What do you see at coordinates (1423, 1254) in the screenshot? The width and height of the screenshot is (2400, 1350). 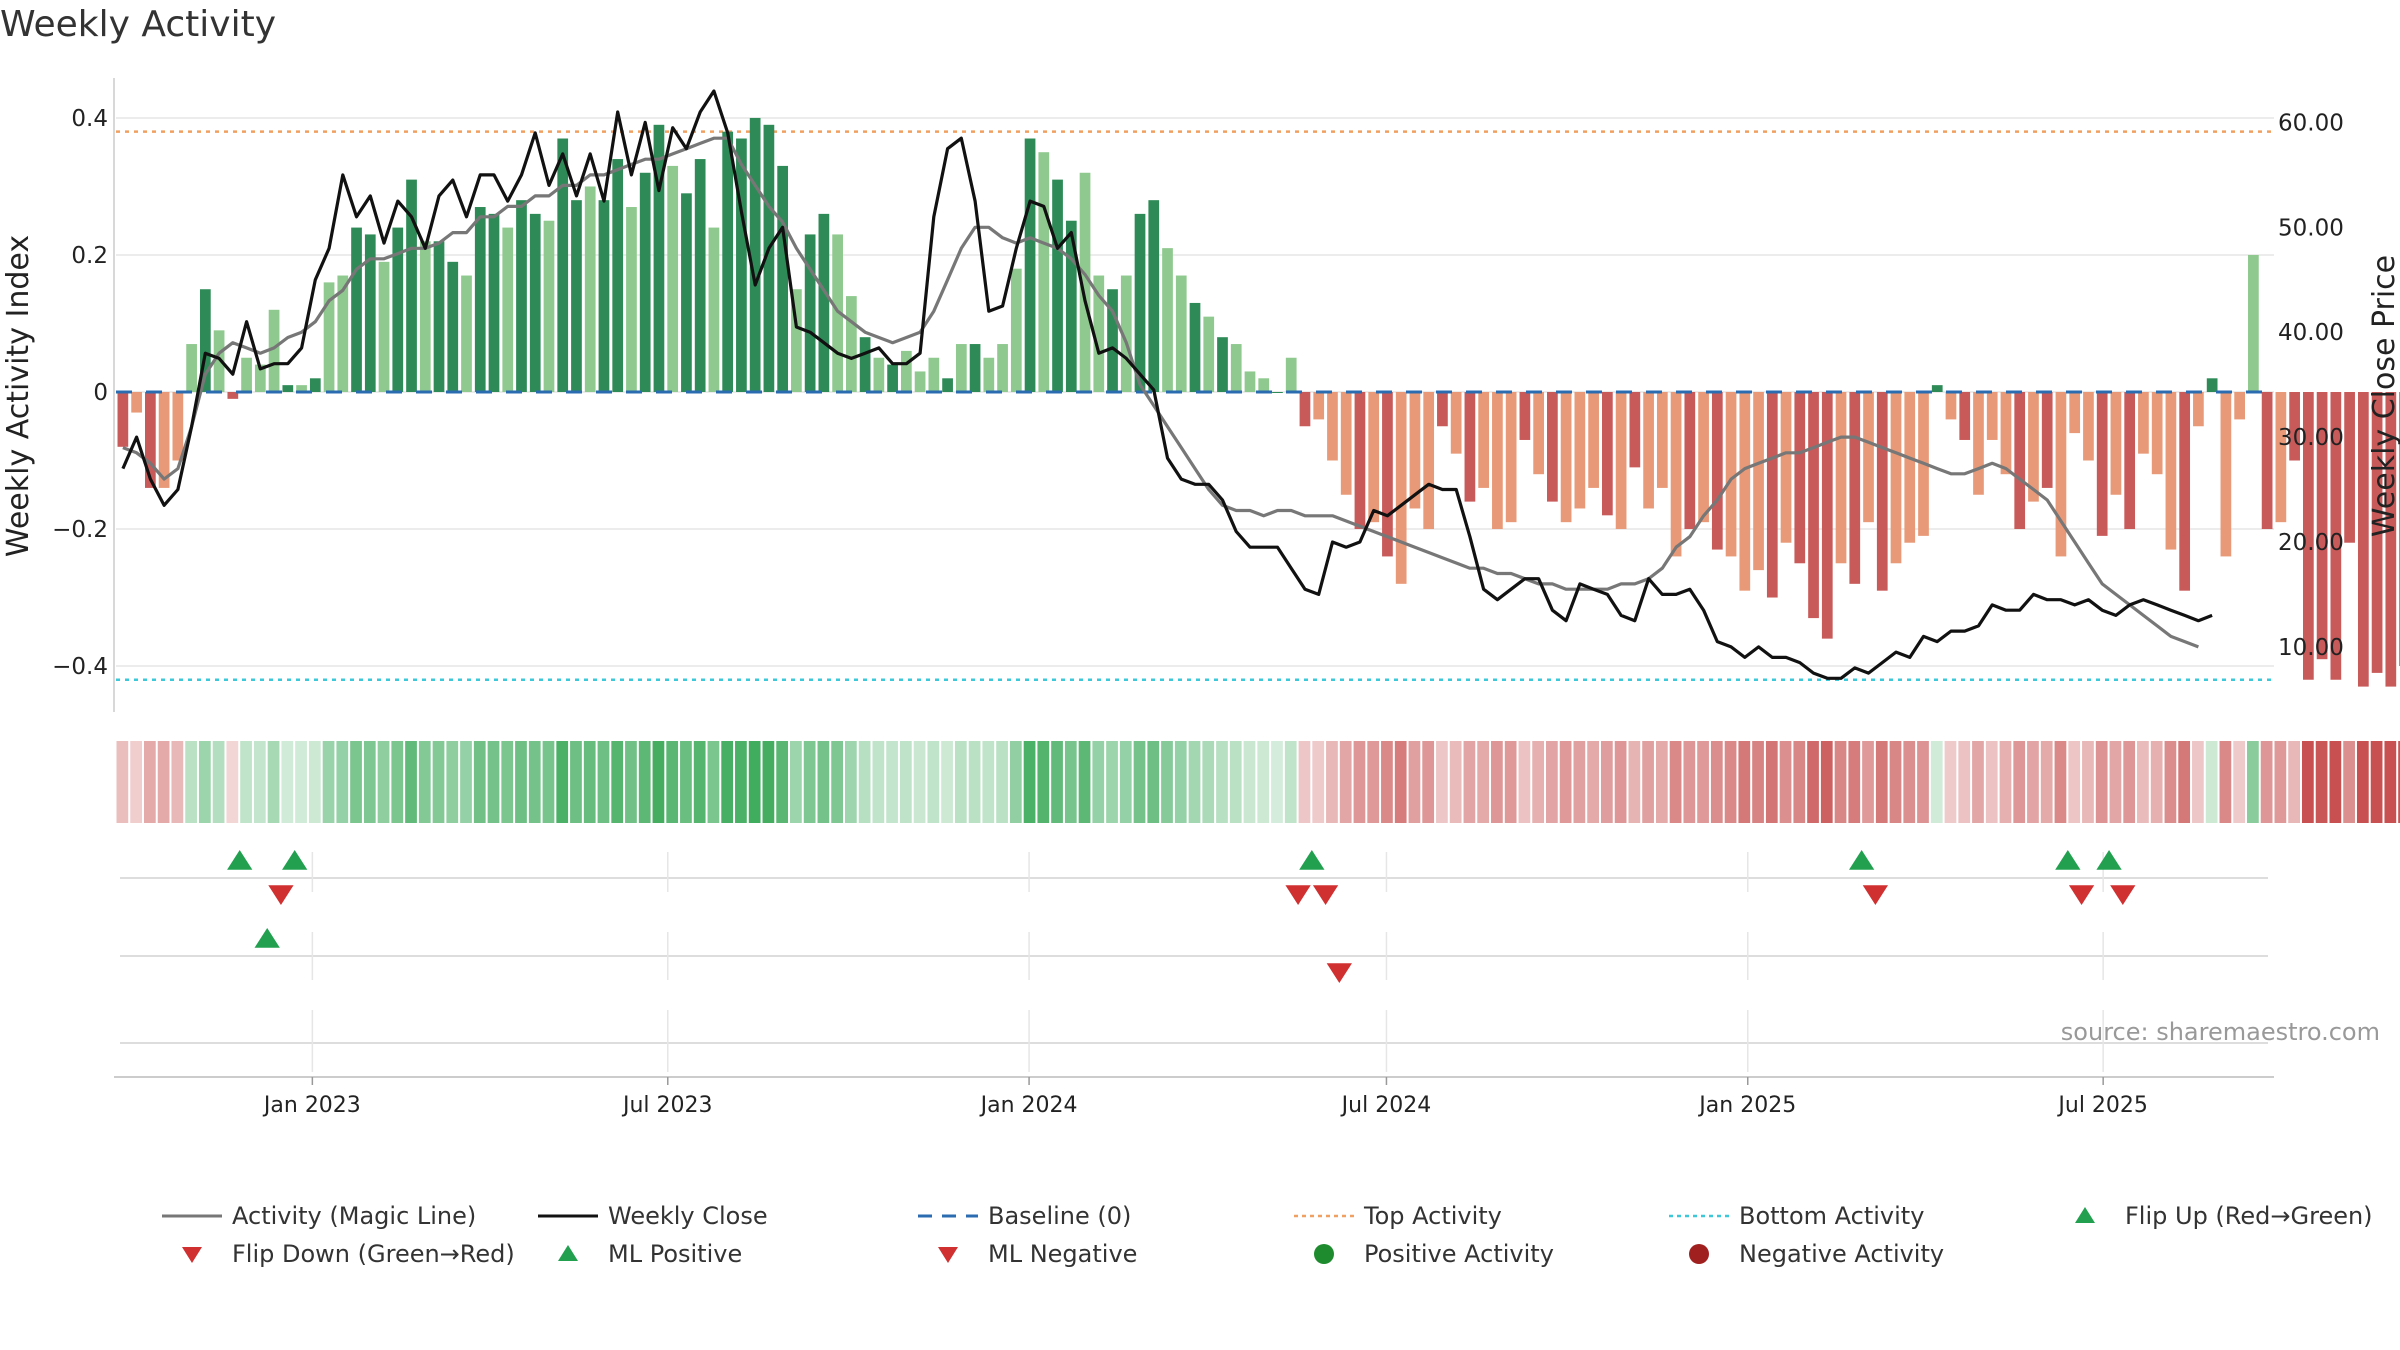 I see `legend-item: Positive Activity` at bounding box center [1423, 1254].